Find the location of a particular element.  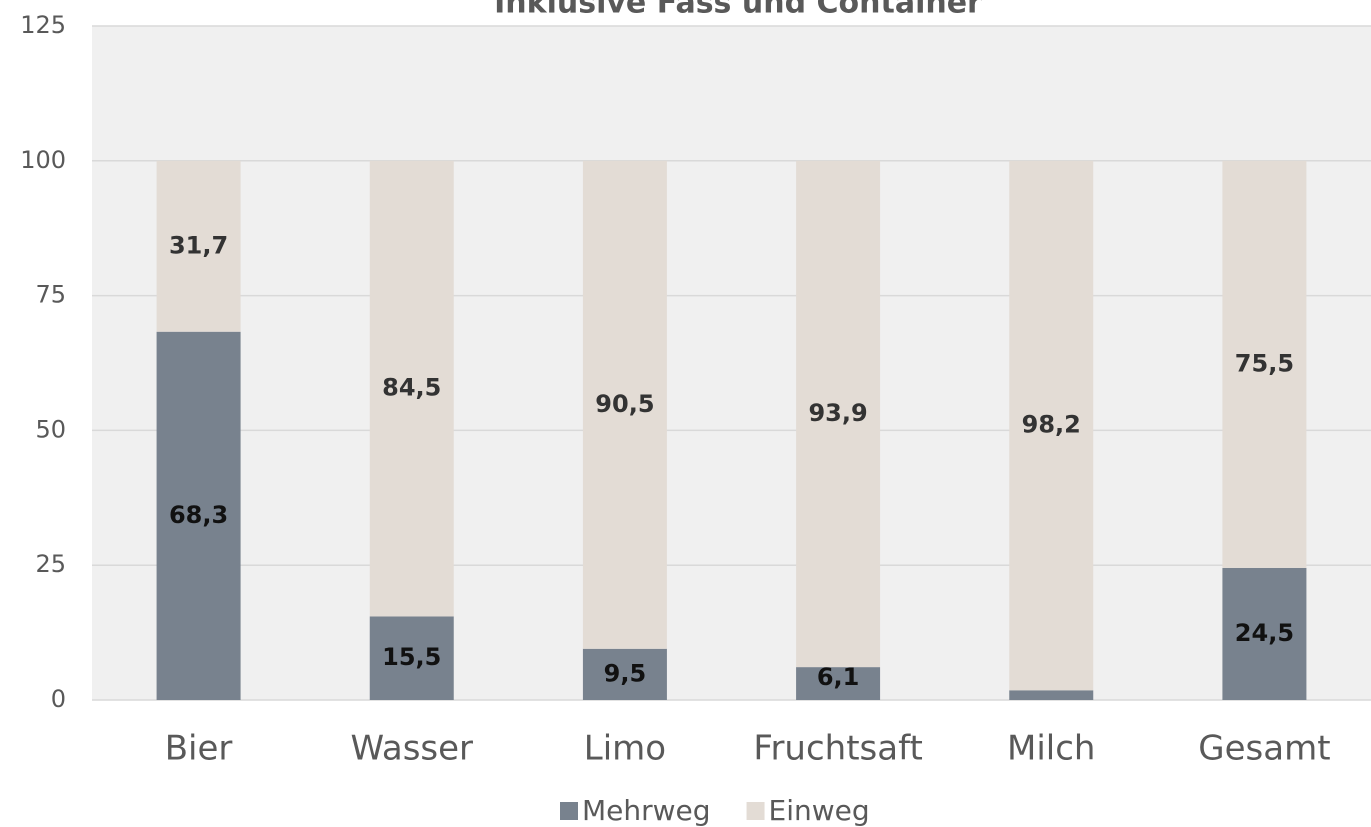

data-label: 84,5 is located at coordinates (411, 388).